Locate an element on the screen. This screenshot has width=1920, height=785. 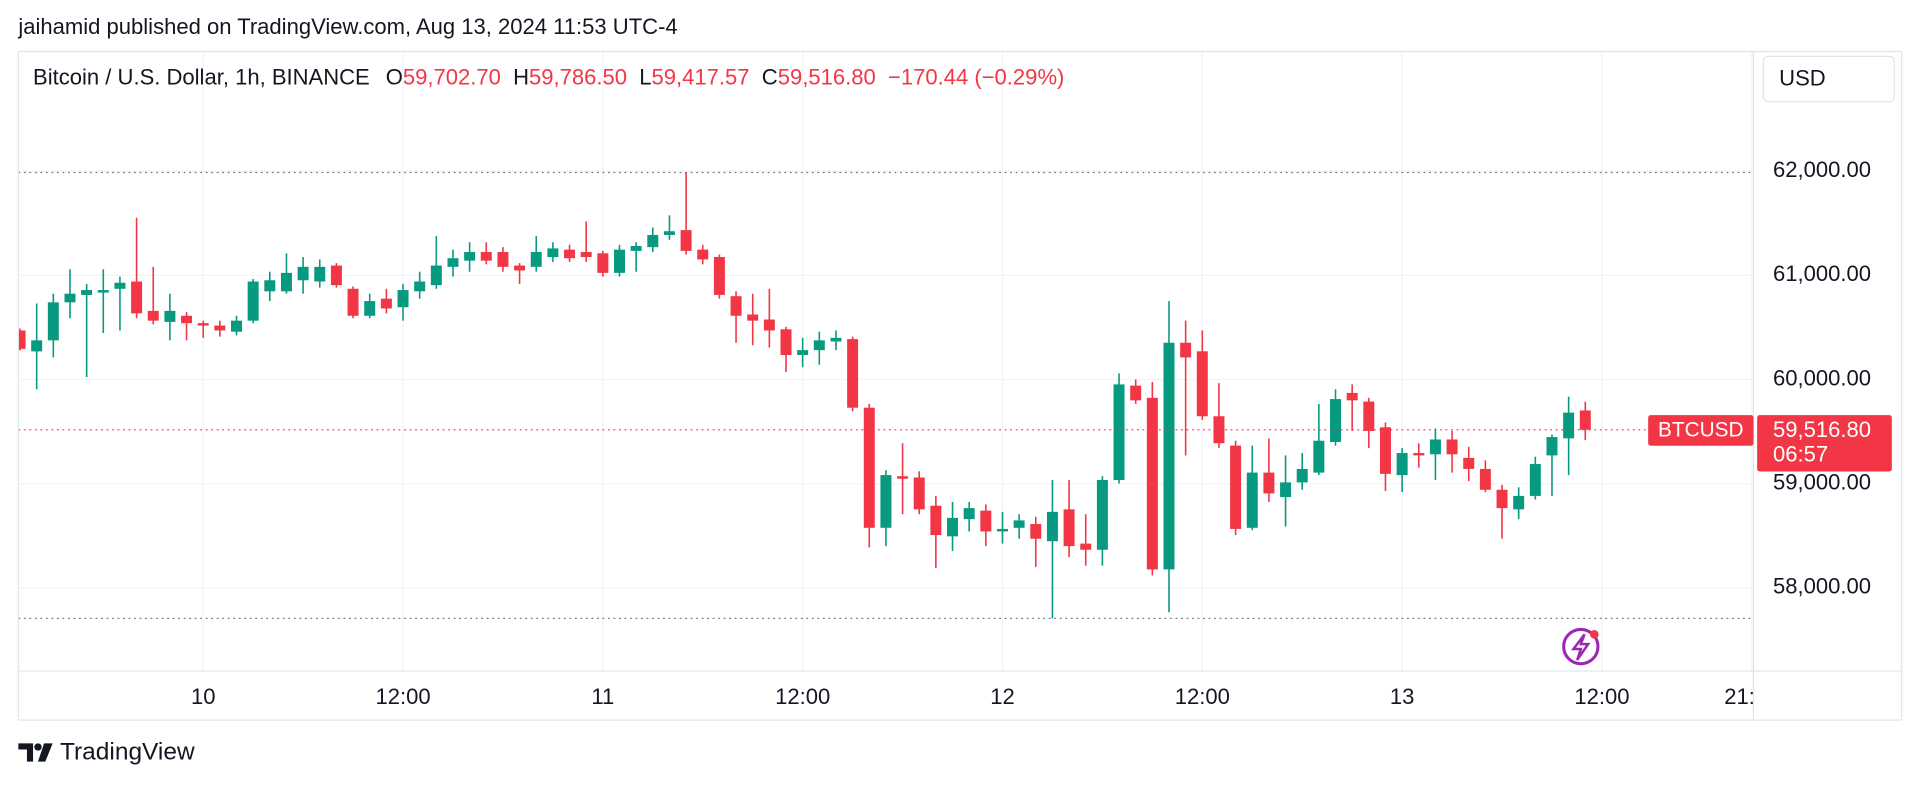
countdown: 06:57 is located at coordinates (1800, 453).